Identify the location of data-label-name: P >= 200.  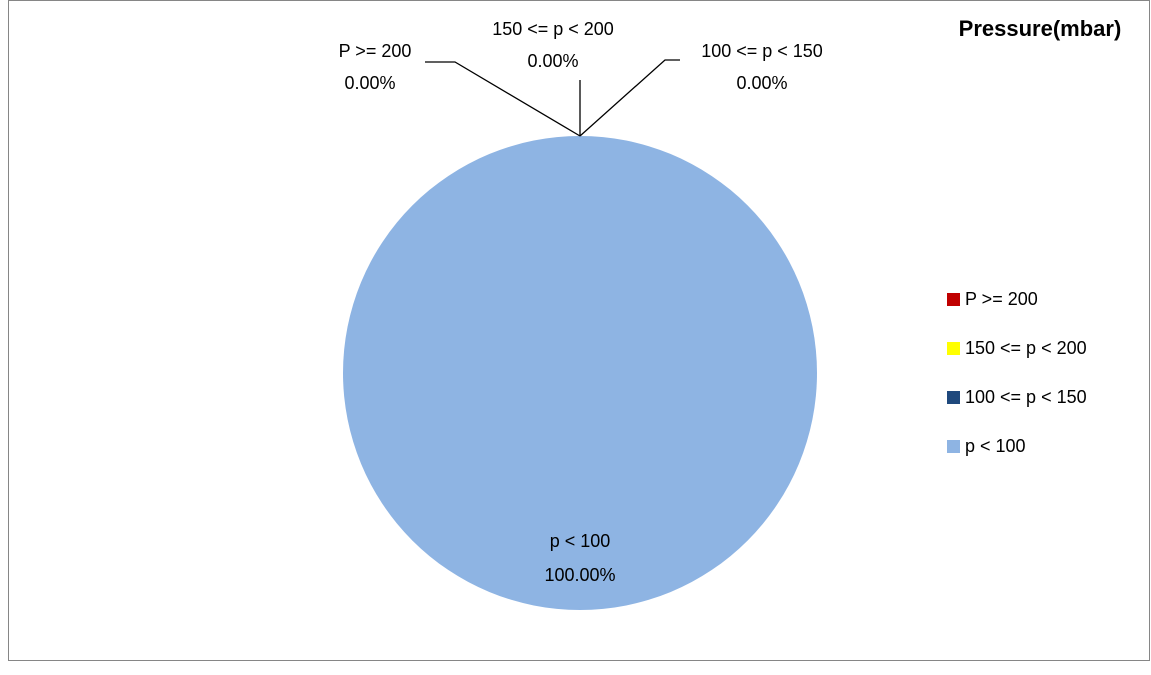
(375, 51).